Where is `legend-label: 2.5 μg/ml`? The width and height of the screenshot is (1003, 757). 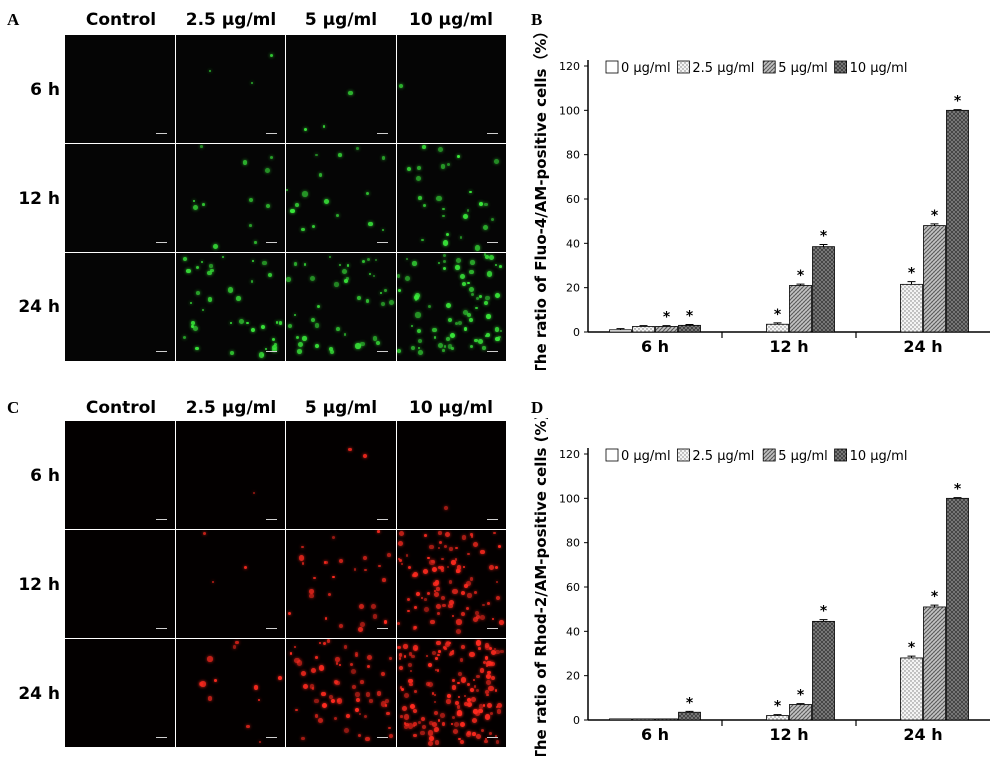 legend-label: 2.5 μg/ml is located at coordinates (723, 68).